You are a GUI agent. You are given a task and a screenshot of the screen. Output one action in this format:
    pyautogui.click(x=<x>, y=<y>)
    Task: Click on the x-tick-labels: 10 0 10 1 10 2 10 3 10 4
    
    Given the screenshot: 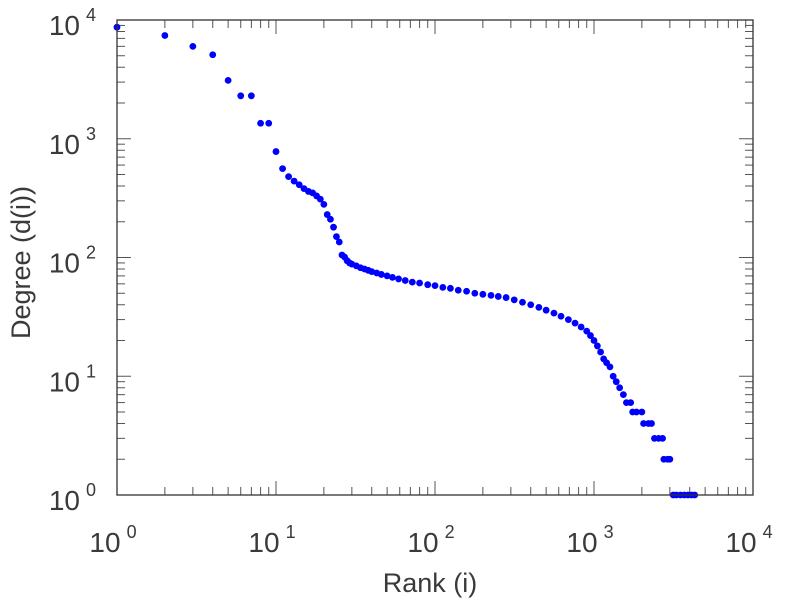 What is the action you would take?
    pyautogui.click(x=430, y=540)
    